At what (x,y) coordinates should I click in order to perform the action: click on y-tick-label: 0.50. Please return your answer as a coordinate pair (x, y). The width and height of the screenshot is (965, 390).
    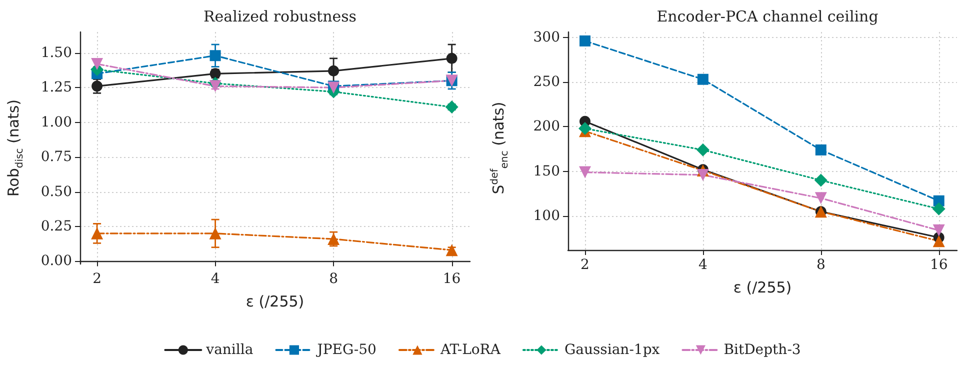
    Looking at the image, I should click on (56, 192).